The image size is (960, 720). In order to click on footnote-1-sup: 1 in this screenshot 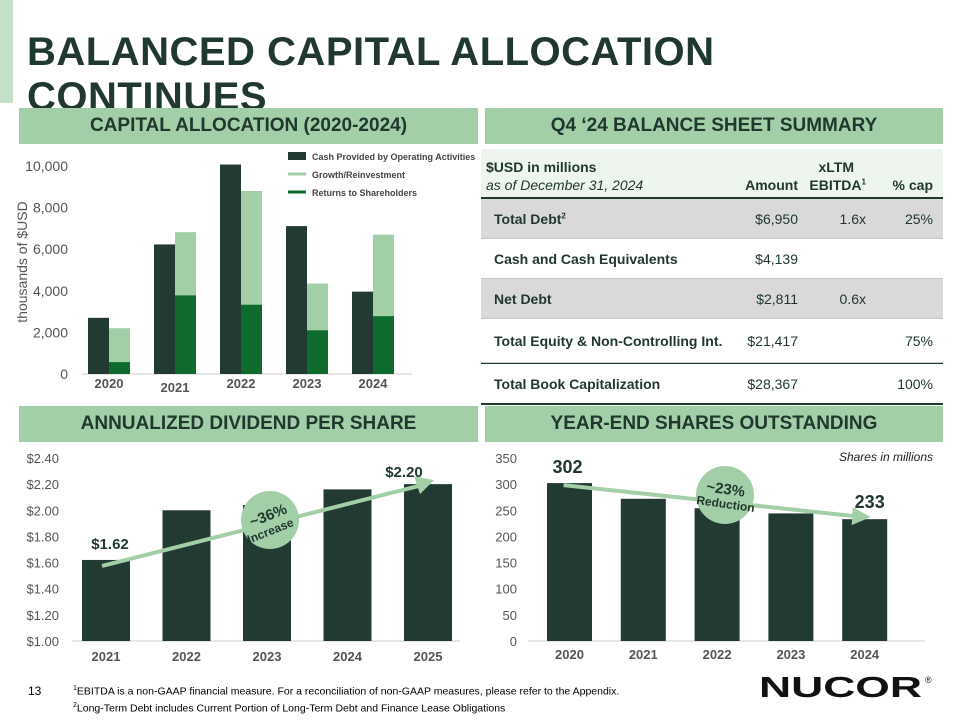, I will do `click(75, 688)`.